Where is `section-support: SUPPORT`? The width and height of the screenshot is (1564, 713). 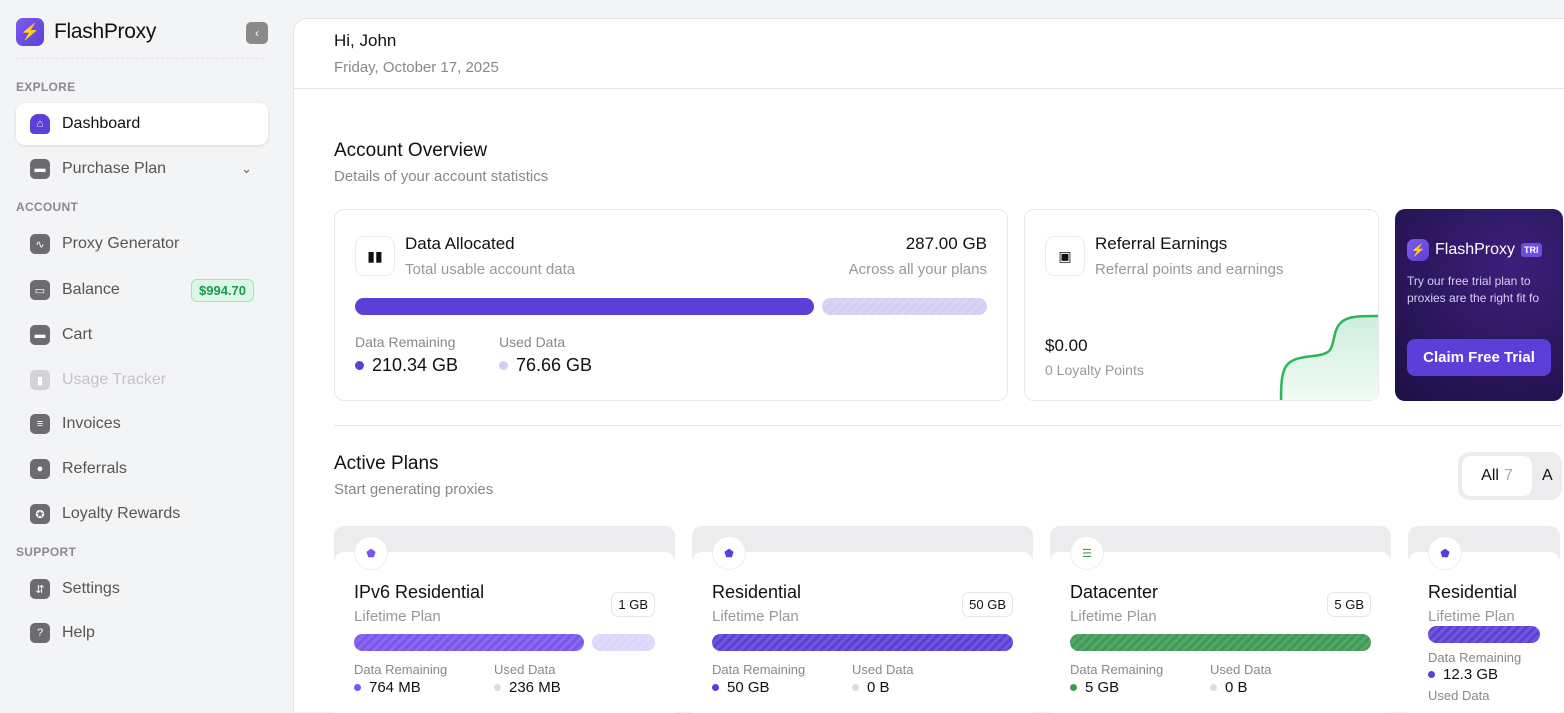 section-support: SUPPORT is located at coordinates (46, 552).